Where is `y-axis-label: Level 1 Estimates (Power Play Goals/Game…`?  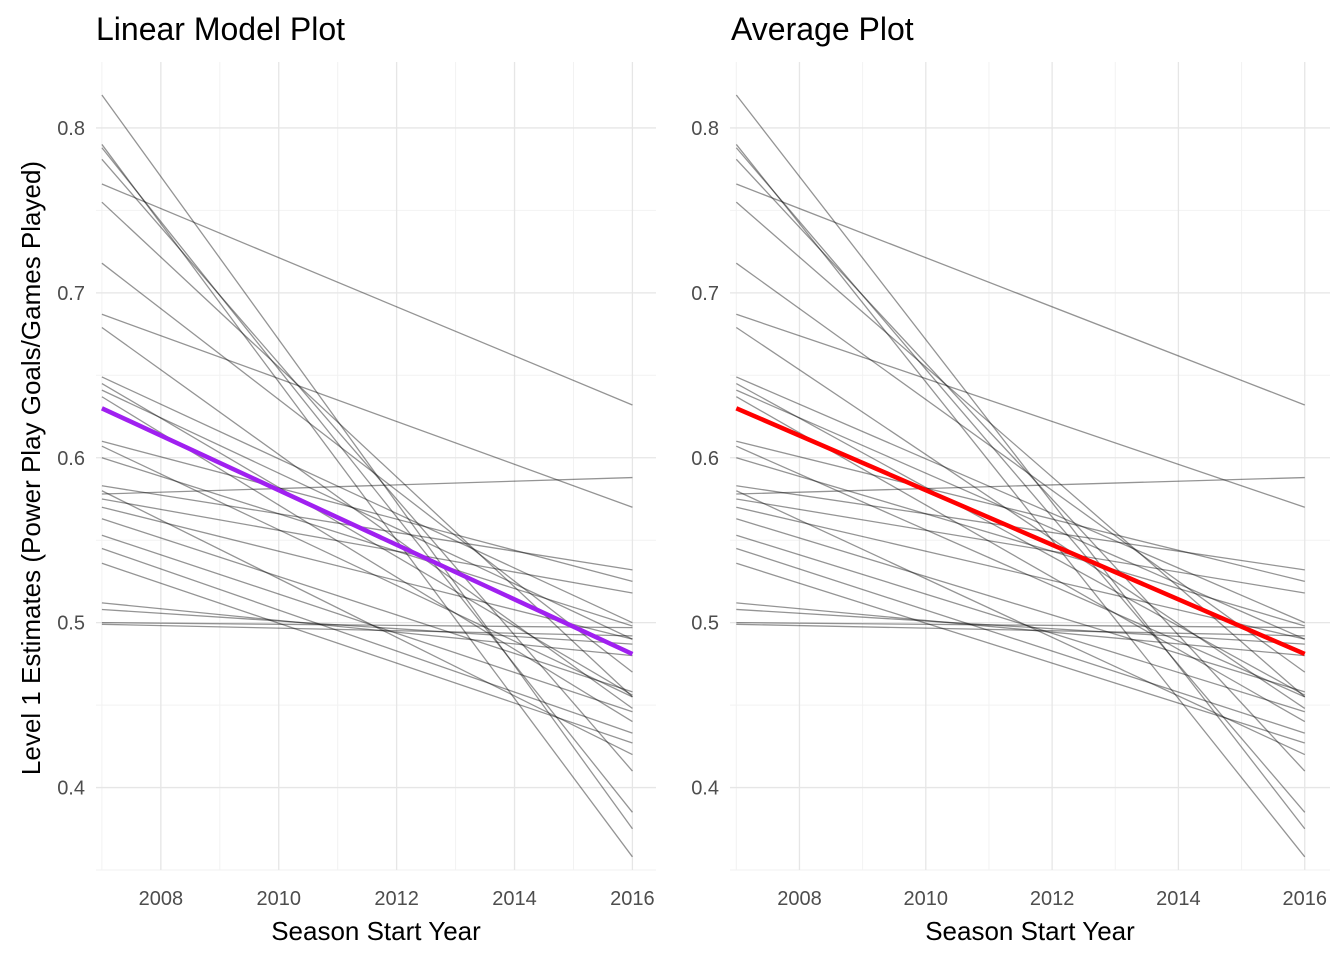
y-axis-label: Level 1 Estimates (Power Play Goals/Game… is located at coordinates (31, 468).